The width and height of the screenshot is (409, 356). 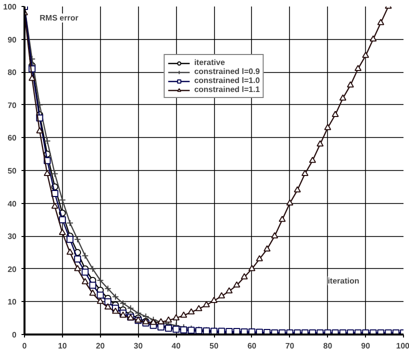 What do you see at coordinates (63, 346) in the screenshot?
I see `x-tick-label: 10` at bounding box center [63, 346].